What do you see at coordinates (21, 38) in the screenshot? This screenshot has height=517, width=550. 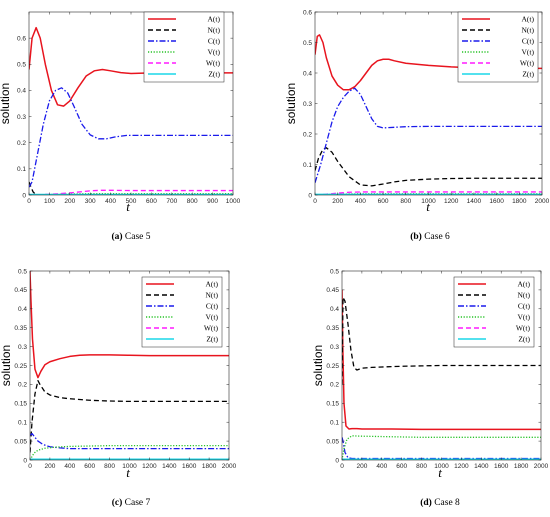 I see `y-tick-label: 0.6` at bounding box center [21, 38].